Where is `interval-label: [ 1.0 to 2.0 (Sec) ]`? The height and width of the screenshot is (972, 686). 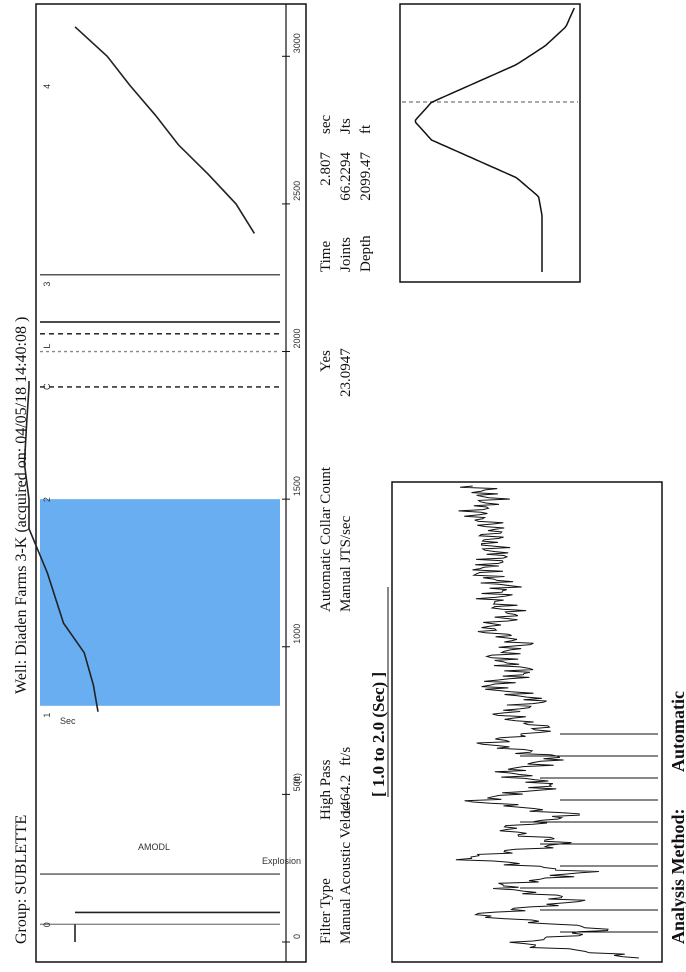
interval-label: [ 1.0 to 2.0 (Sec) ] is located at coordinates (378, 734).